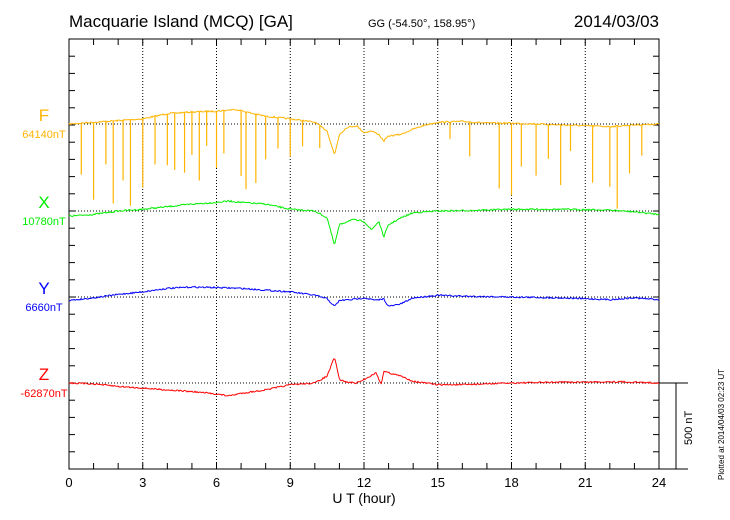  What do you see at coordinates (421, 24) in the screenshot?
I see `station-coords: GG (-54.50°, 158.95°)` at bounding box center [421, 24].